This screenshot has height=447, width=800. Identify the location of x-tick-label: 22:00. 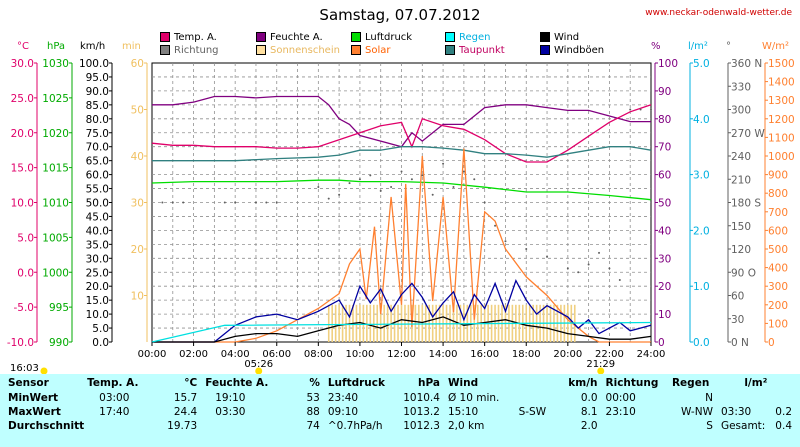
(609, 354).